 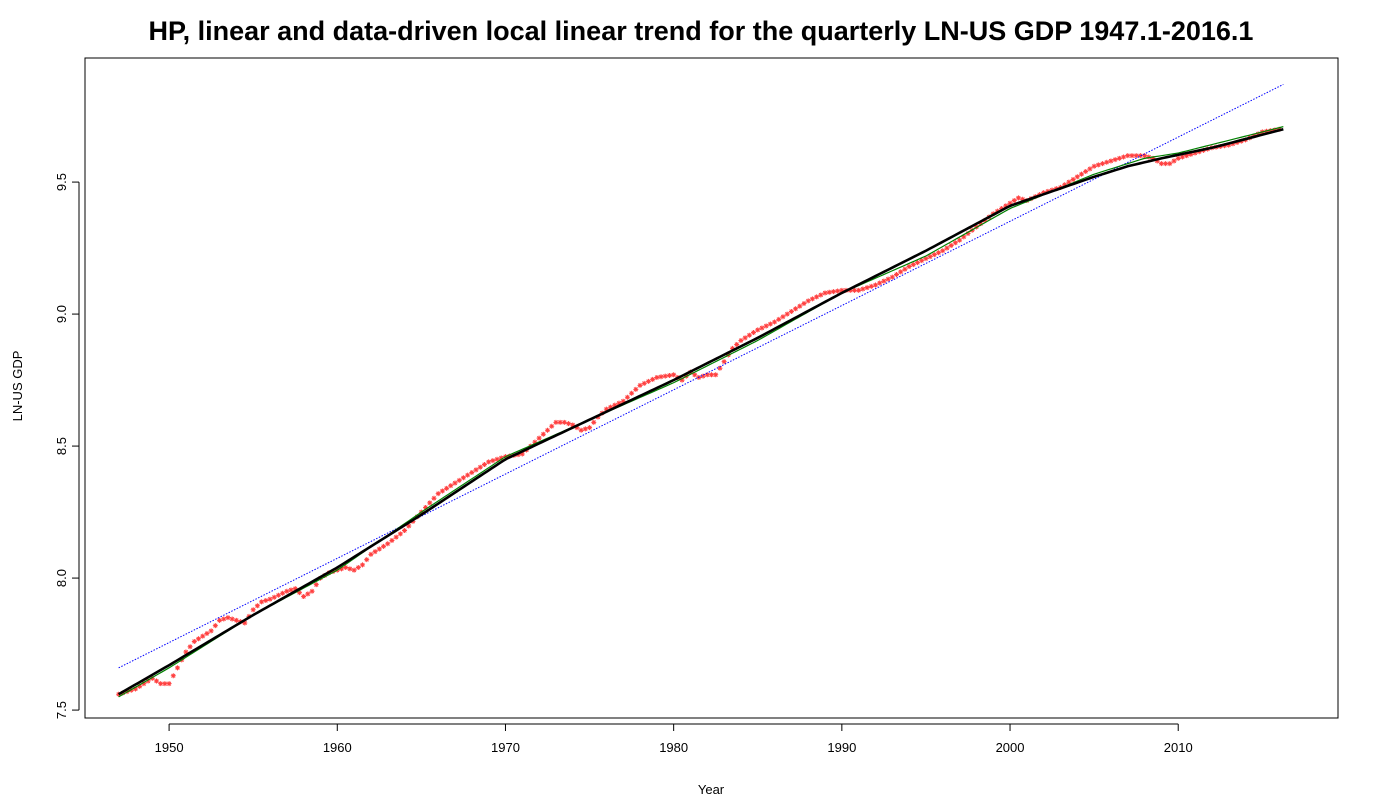 What do you see at coordinates (61, 446) in the screenshot?
I see `y-tick-label: 8.5` at bounding box center [61, 446].